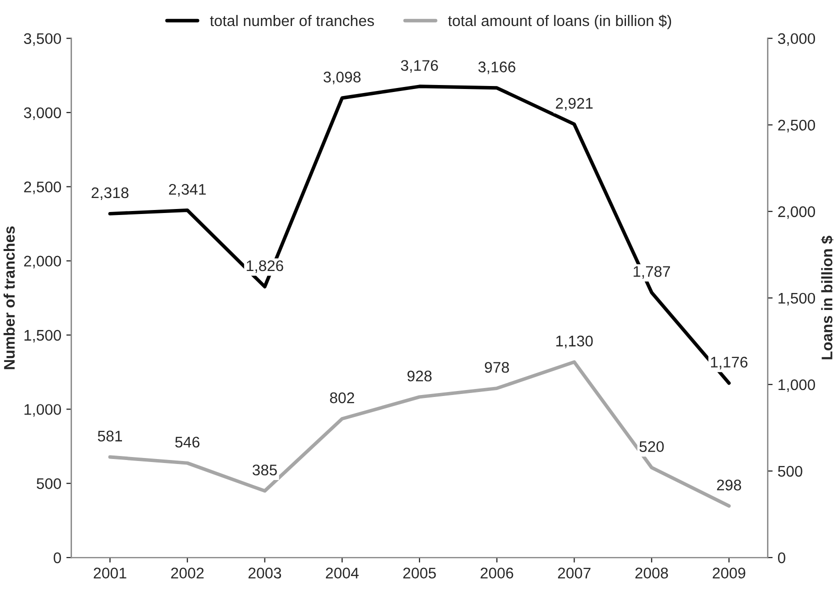  I want to click on y2-tick-label: 0, so click(782, 558).